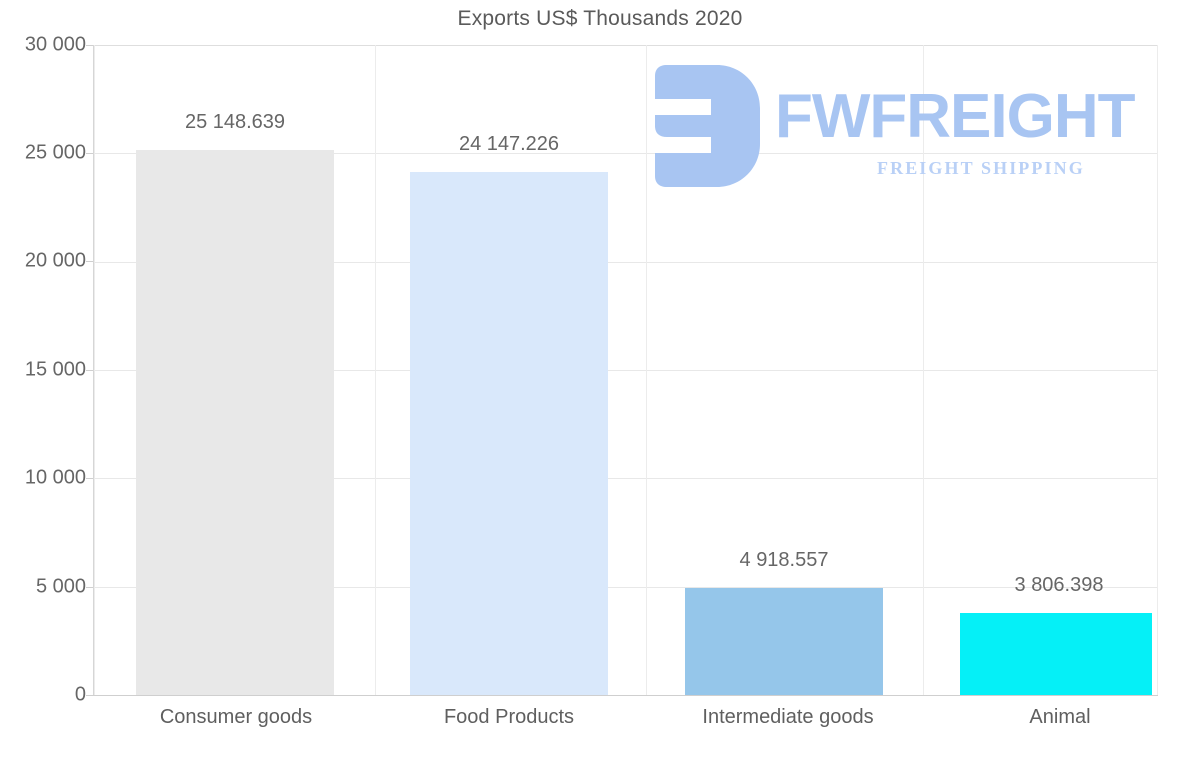 This screenshot has height=763, width=1200. Describe the element at coordinates (235, 122) in the screenshot. I see `bar-value-label: 25 148.639` at that location.